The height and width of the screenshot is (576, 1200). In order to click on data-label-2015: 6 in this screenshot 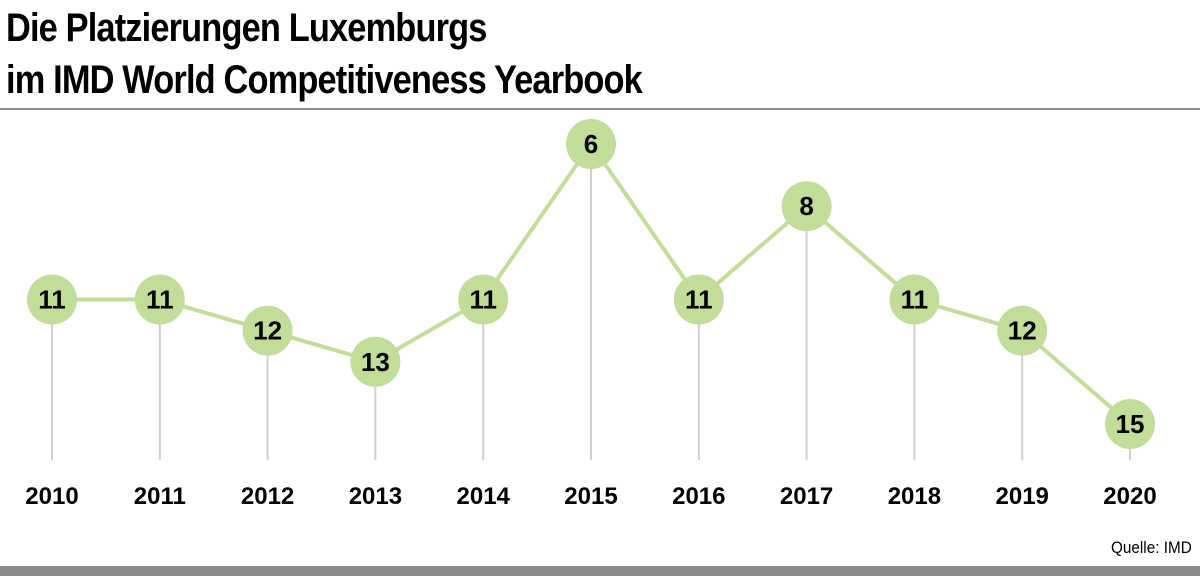, I will do `click(591, 144)`.